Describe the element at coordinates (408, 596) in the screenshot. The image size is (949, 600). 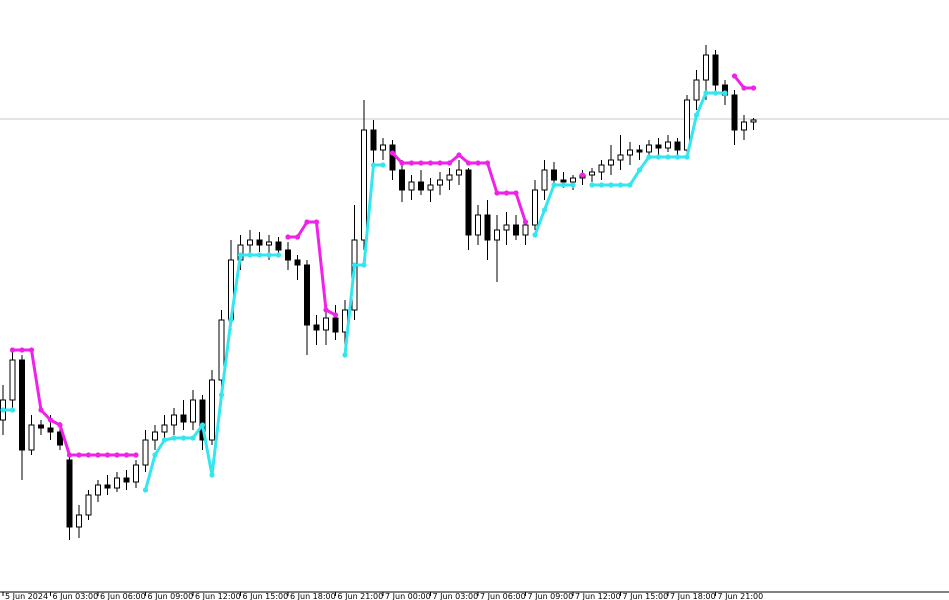
I see `x-tick-label: 7 Jun 00:00` at that location.